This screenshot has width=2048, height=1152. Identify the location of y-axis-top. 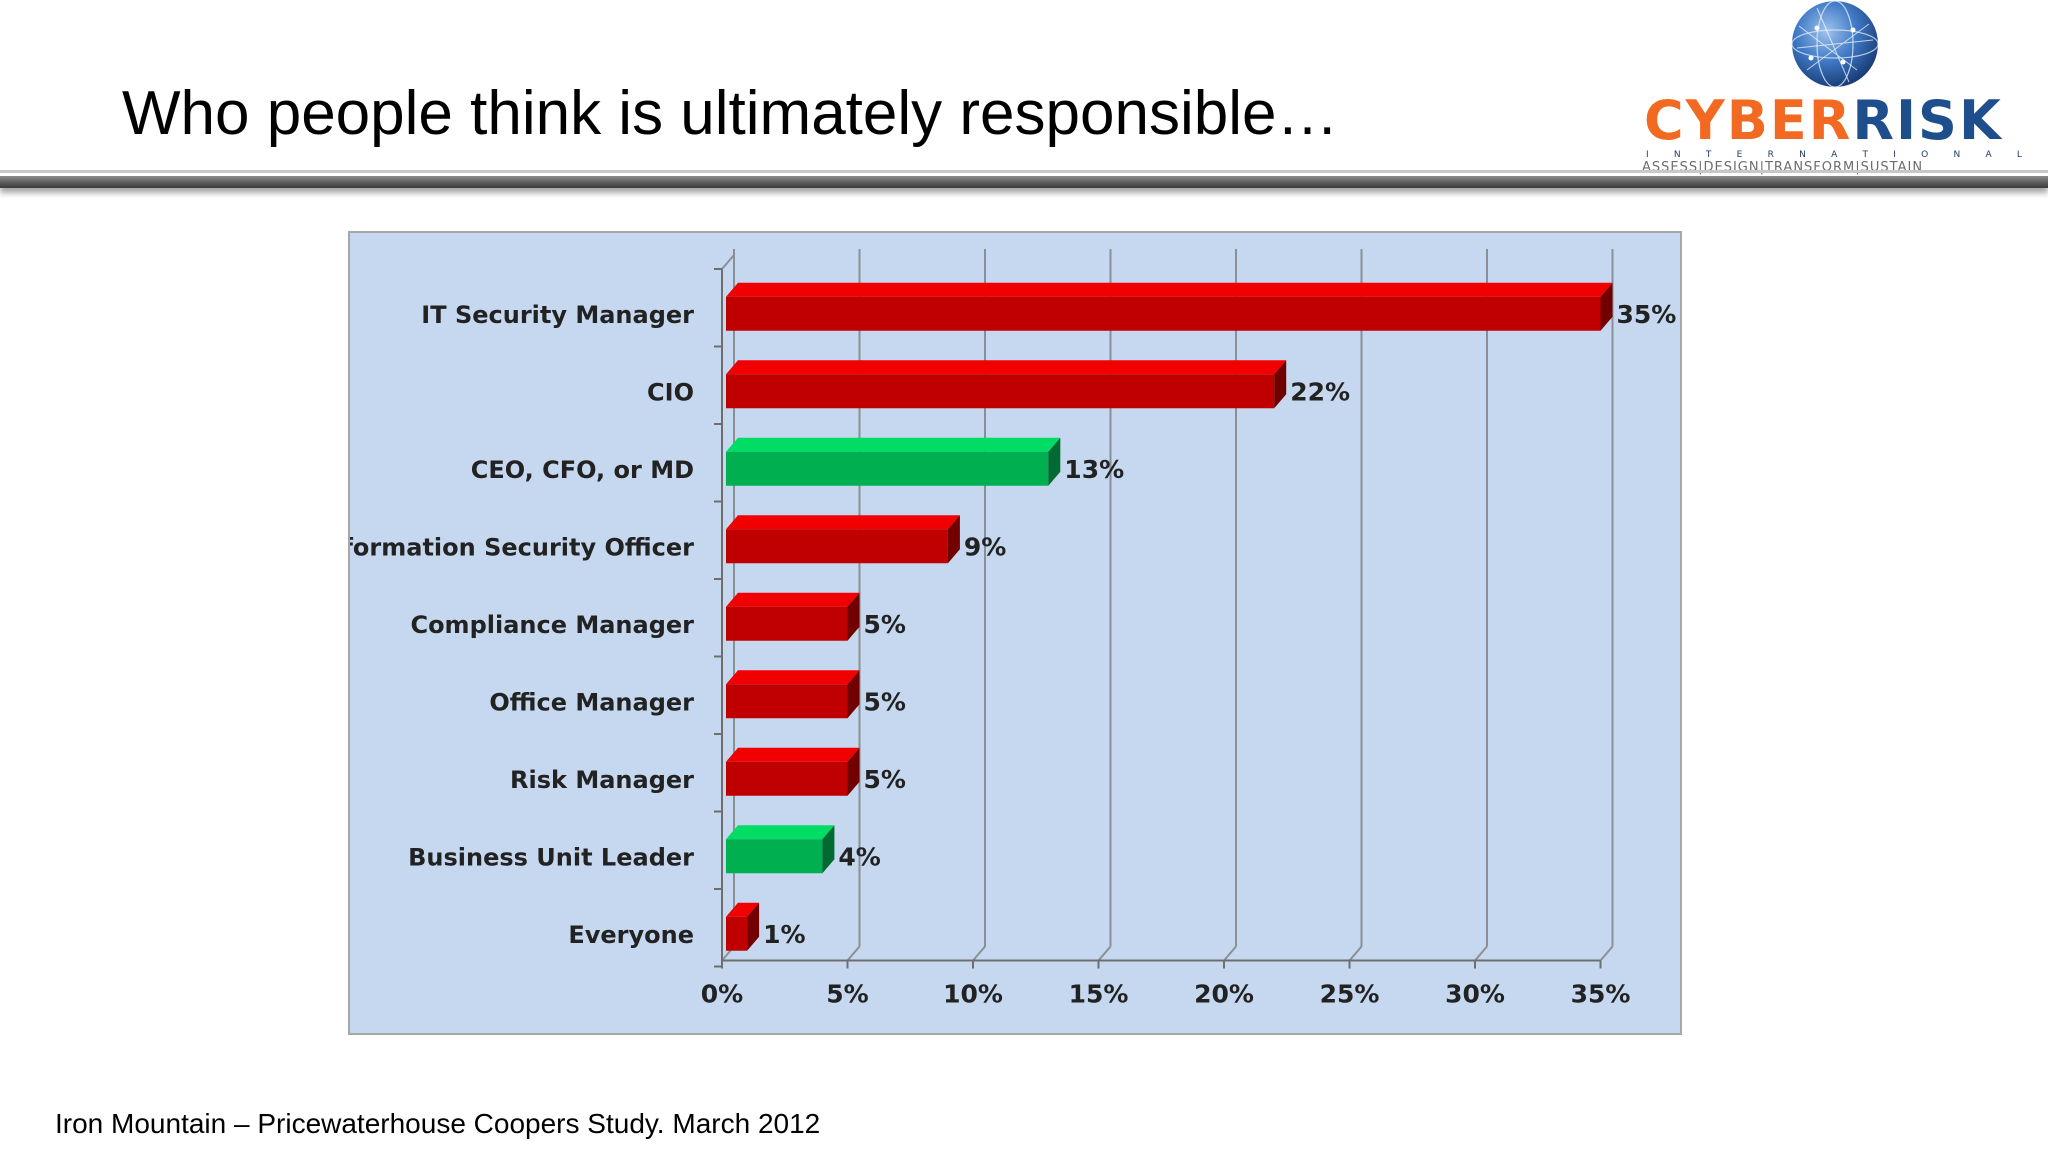
(728, 262).